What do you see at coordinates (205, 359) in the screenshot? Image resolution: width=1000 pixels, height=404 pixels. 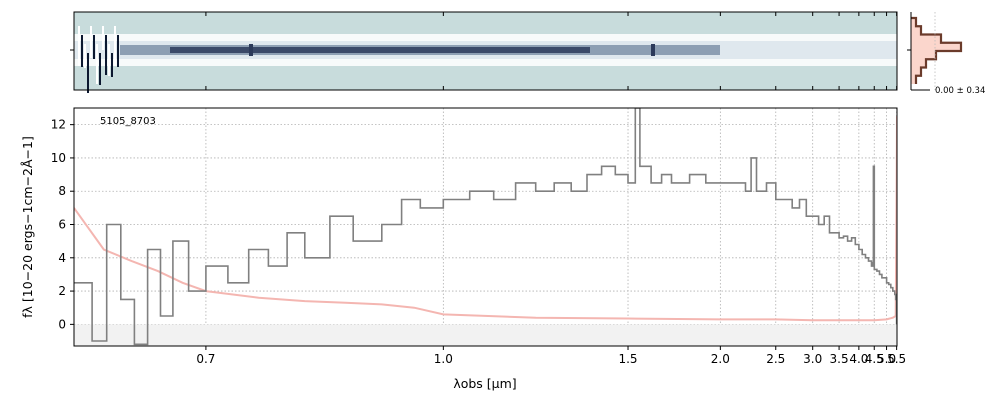 I see `x-tick-label: 0.7` at bounding box center [205, 359].